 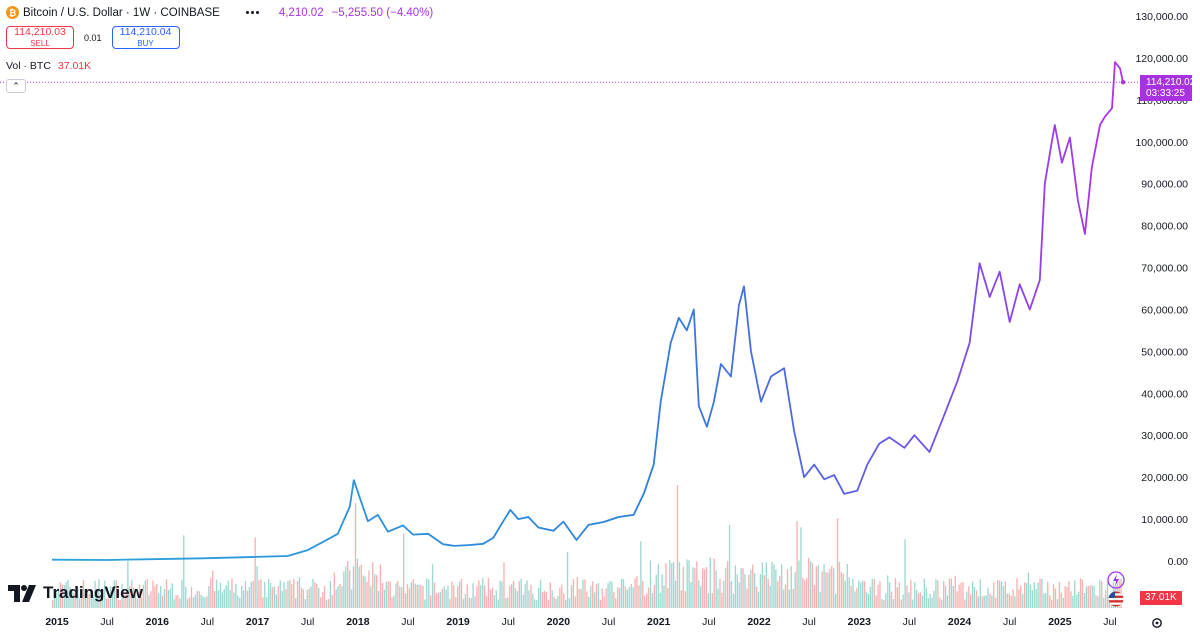 What do you see at coordinates (1157, 623) in the screenshot?
I see `chart-settings-button` at bounding box center [1157, 623].